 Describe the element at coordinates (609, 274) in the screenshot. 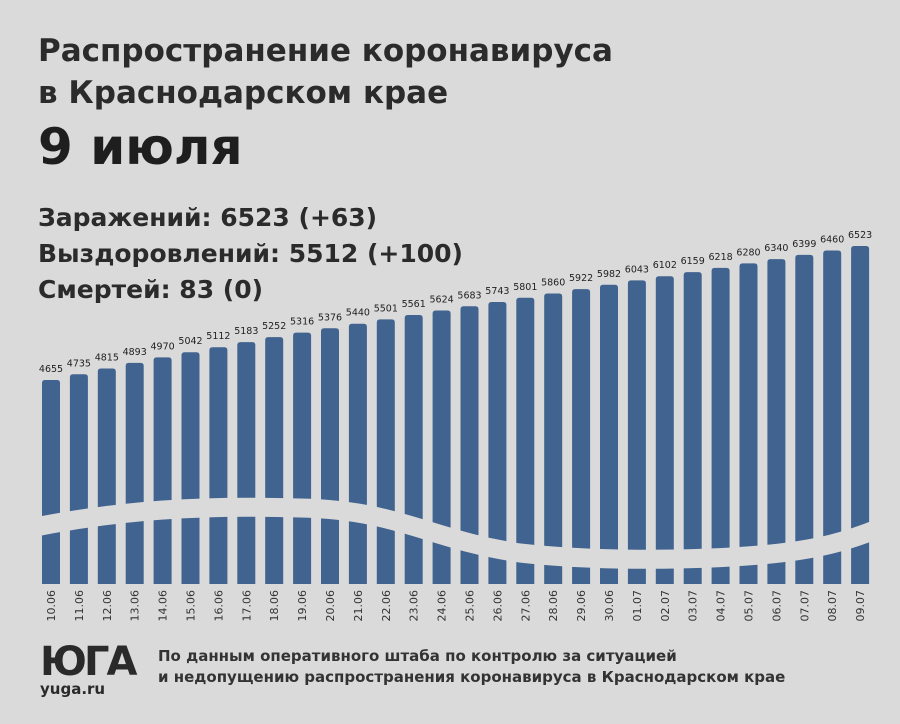

I see `data-label: 5982` at that location.